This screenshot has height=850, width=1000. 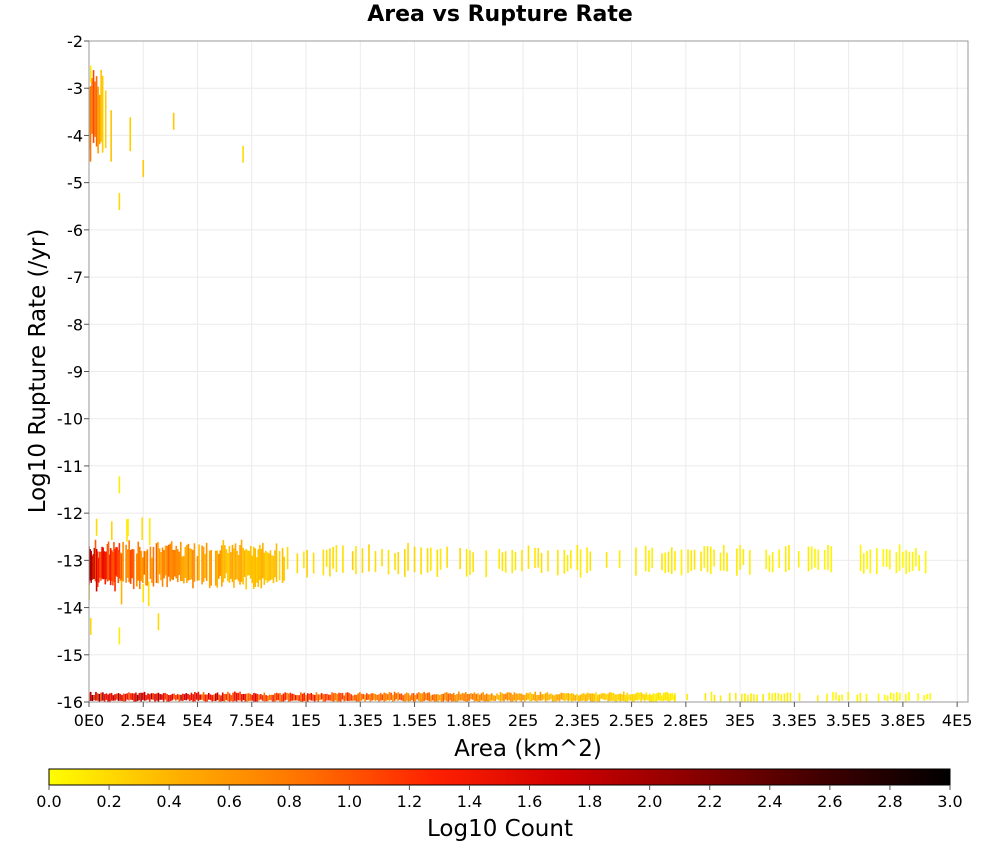 I want to click on colorbar-tick-label: 3.0, so click(x=949, y=801).